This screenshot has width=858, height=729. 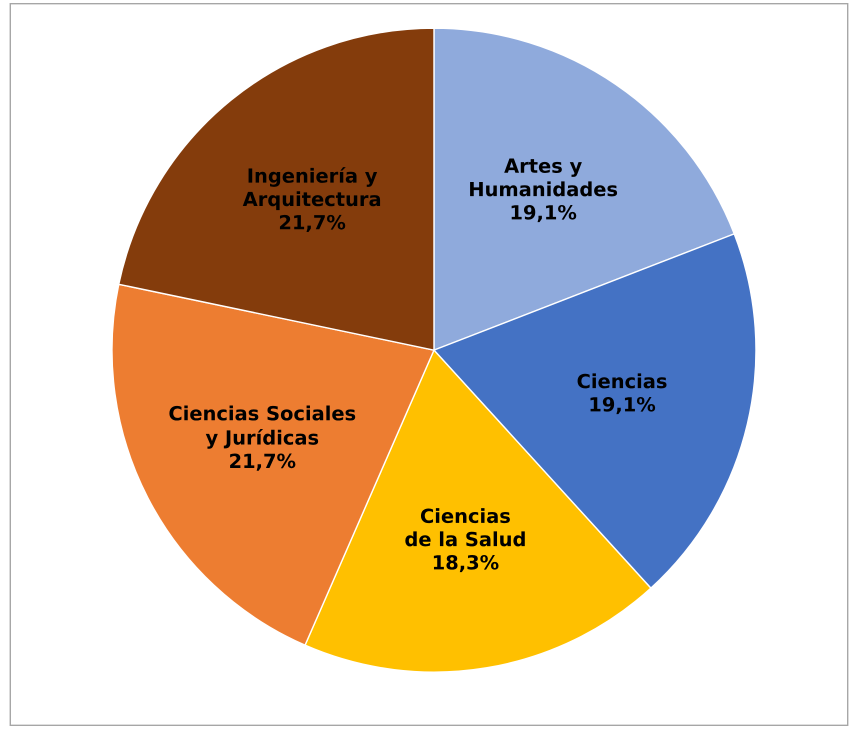 I want to click on slice-label: Ciencias Sociales y Jurídicas, so click(x=262, y=427).